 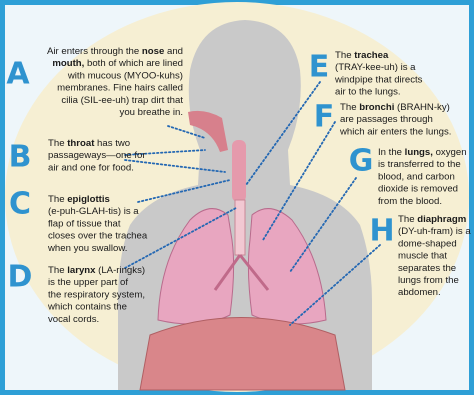 What do you see at coordinates (153, 51) in the screenshot?
I see `label-run: nose` at bounding box center [153, 51].